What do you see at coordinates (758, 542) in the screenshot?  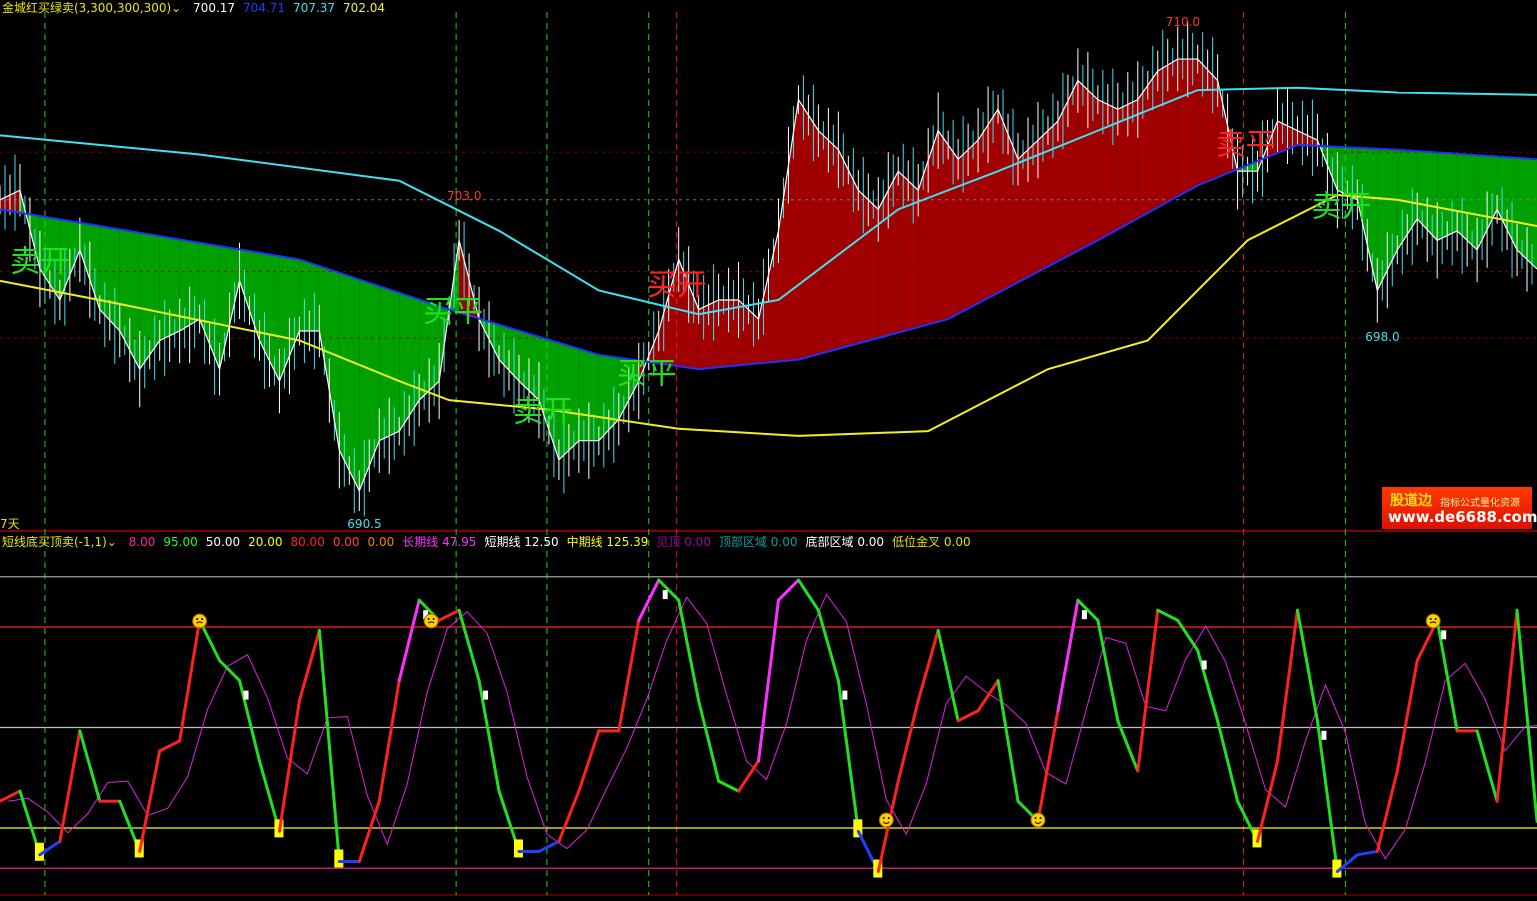 I see `indicator-value: 顶部区域 0.00` at bounding box center [758, 542].